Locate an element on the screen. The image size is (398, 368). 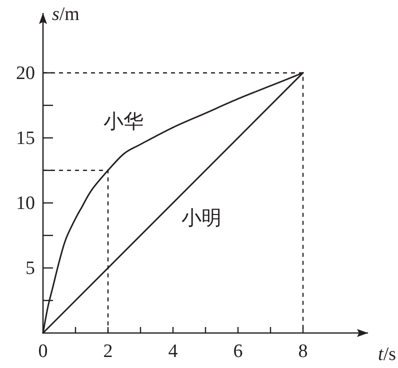
y-axis-title: s/m is located at coordinates (66, 14).